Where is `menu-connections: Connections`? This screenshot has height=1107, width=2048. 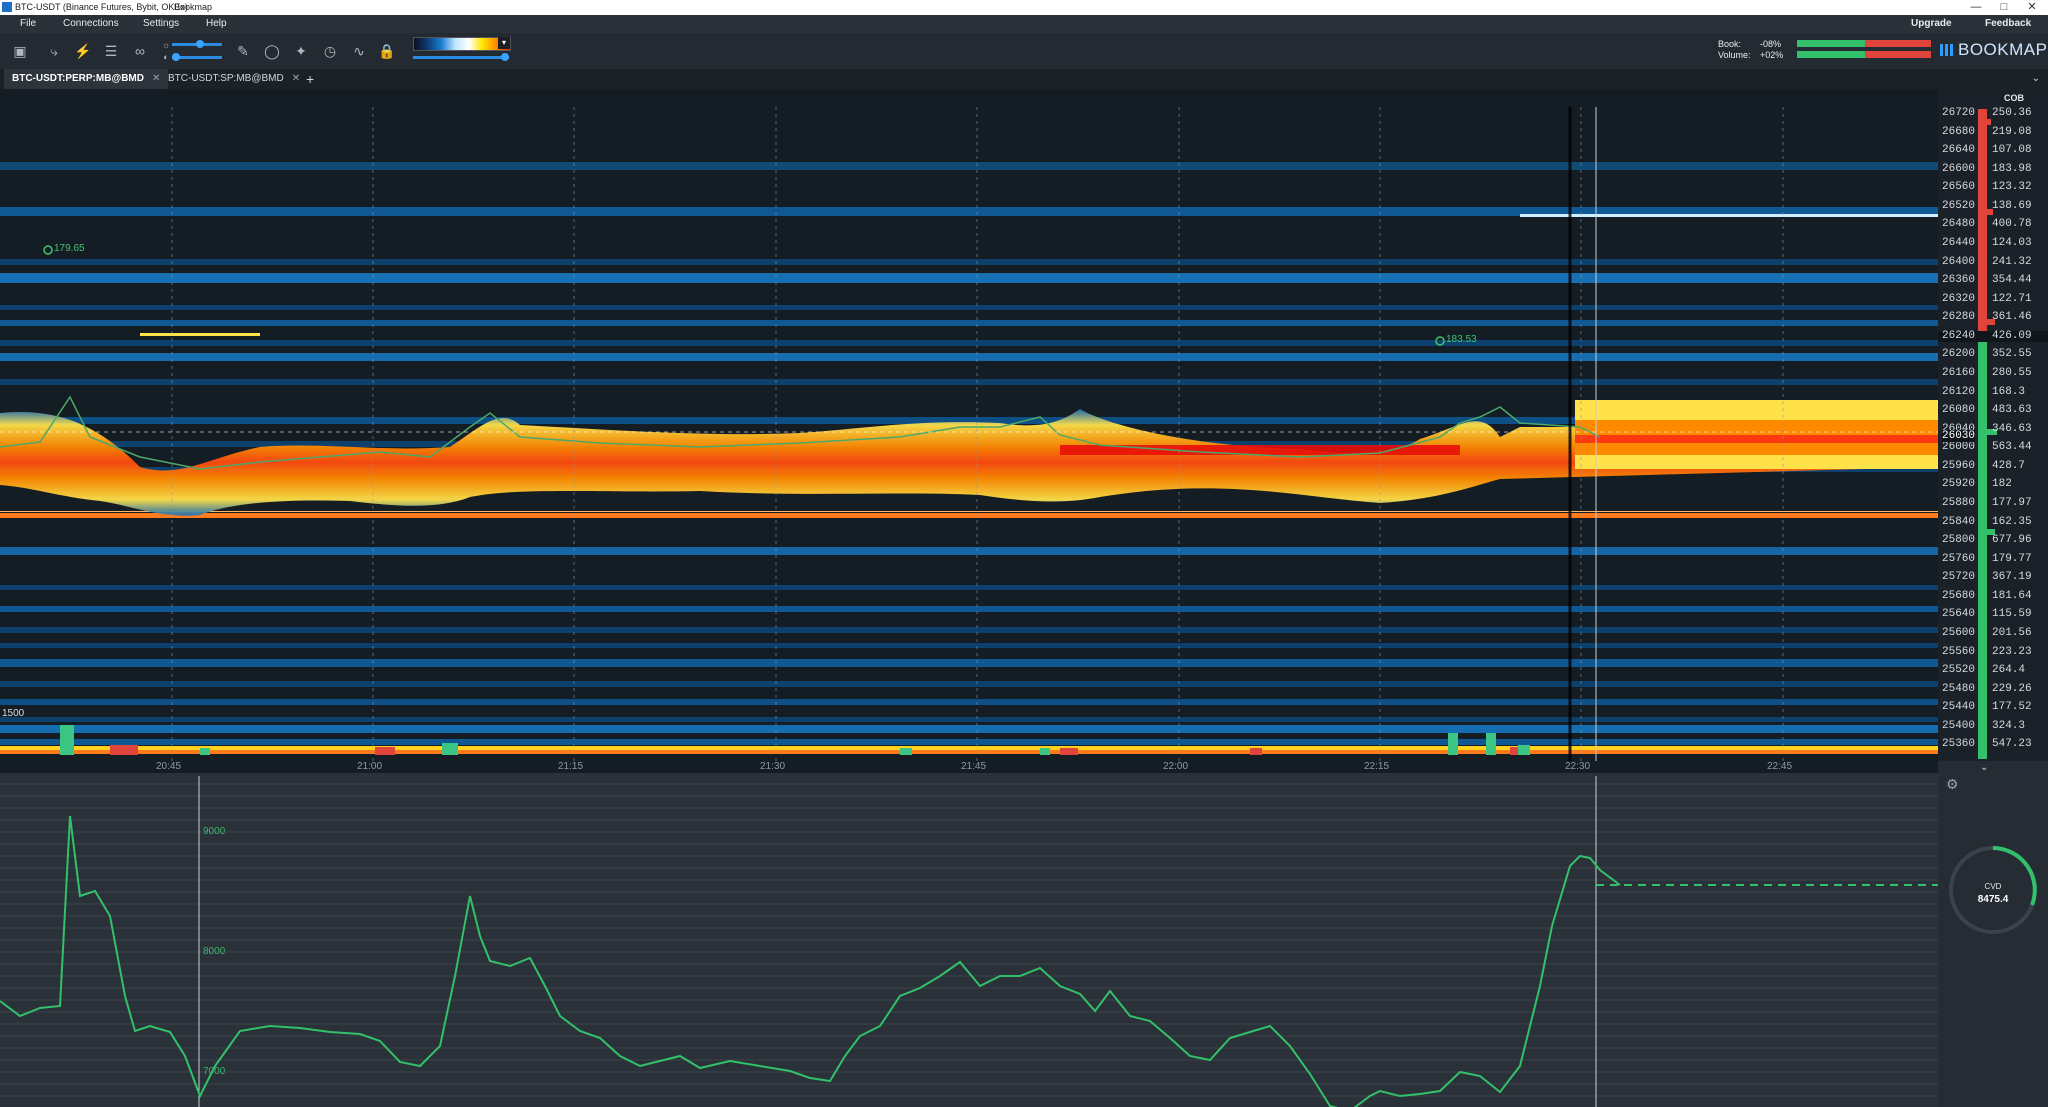 menu-connections: Connections is located at coordinates (91, 23).